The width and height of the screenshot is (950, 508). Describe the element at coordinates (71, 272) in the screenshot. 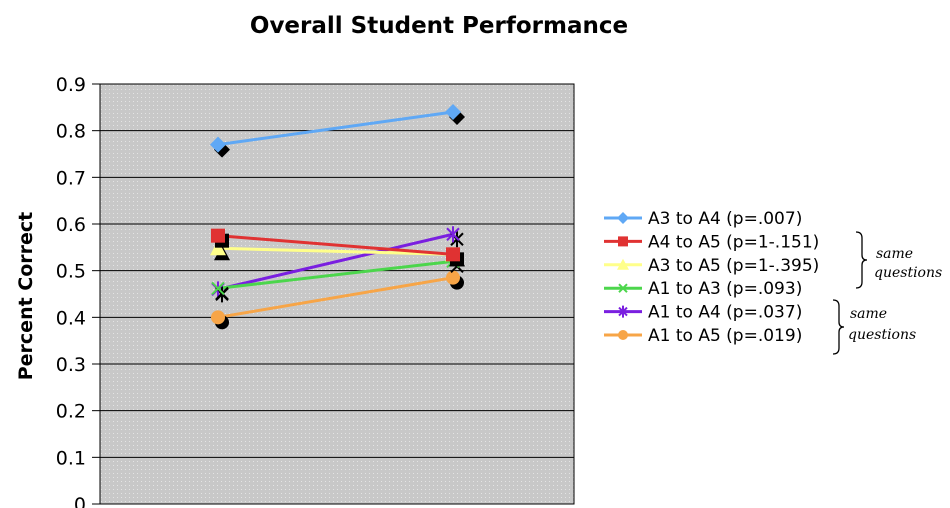

I see `y-tick-label: 0.5` at that location.